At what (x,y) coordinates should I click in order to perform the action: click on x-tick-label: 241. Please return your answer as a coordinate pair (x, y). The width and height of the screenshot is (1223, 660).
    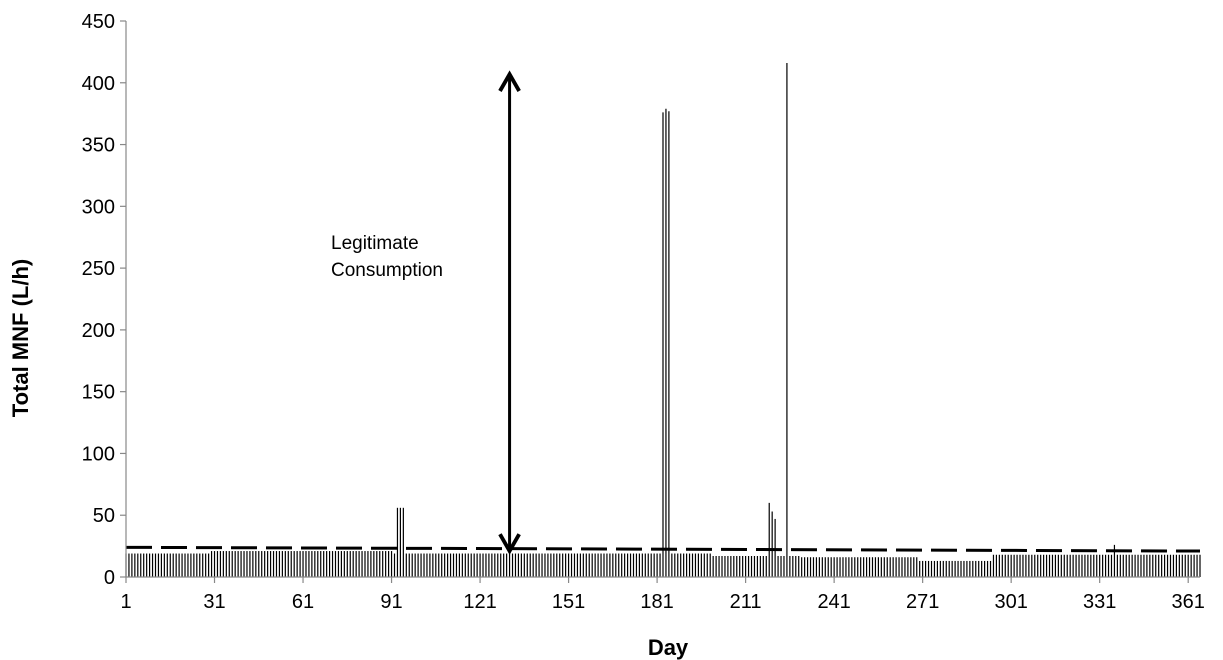
    Looking at the image, I should click on (833, 602).